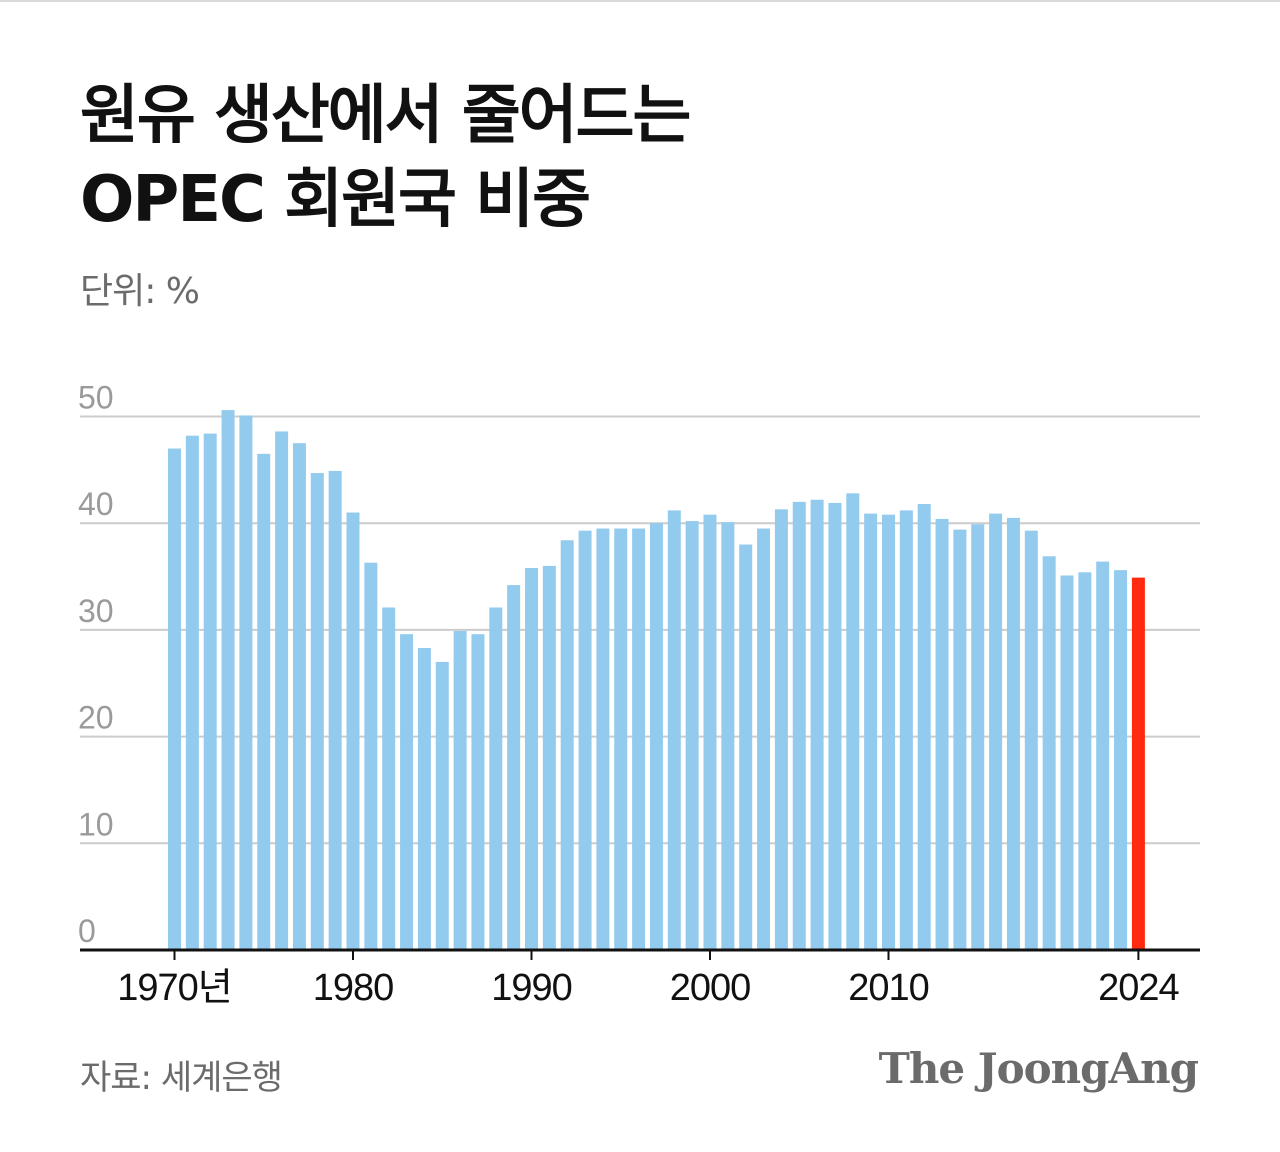  I want to click on bar-2003, so click(764, 739).